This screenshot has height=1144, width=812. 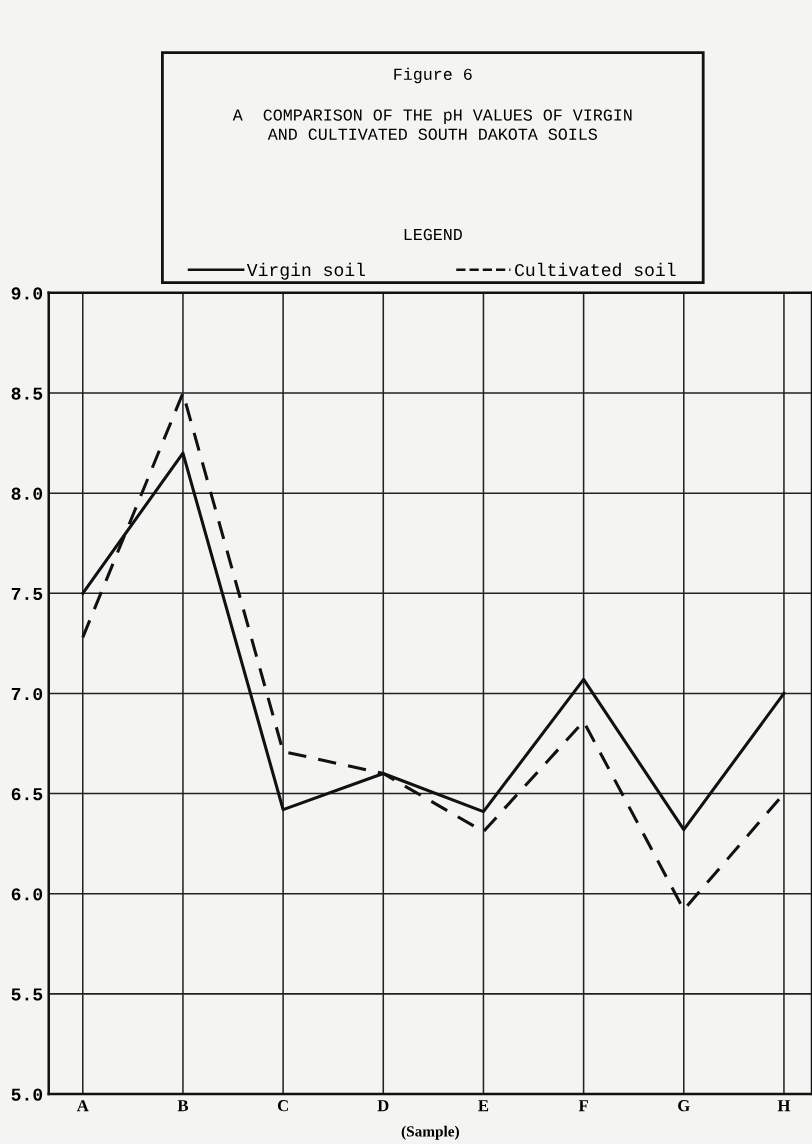 I want to click on x-tick-label: G, so click(x=684, y=1106).